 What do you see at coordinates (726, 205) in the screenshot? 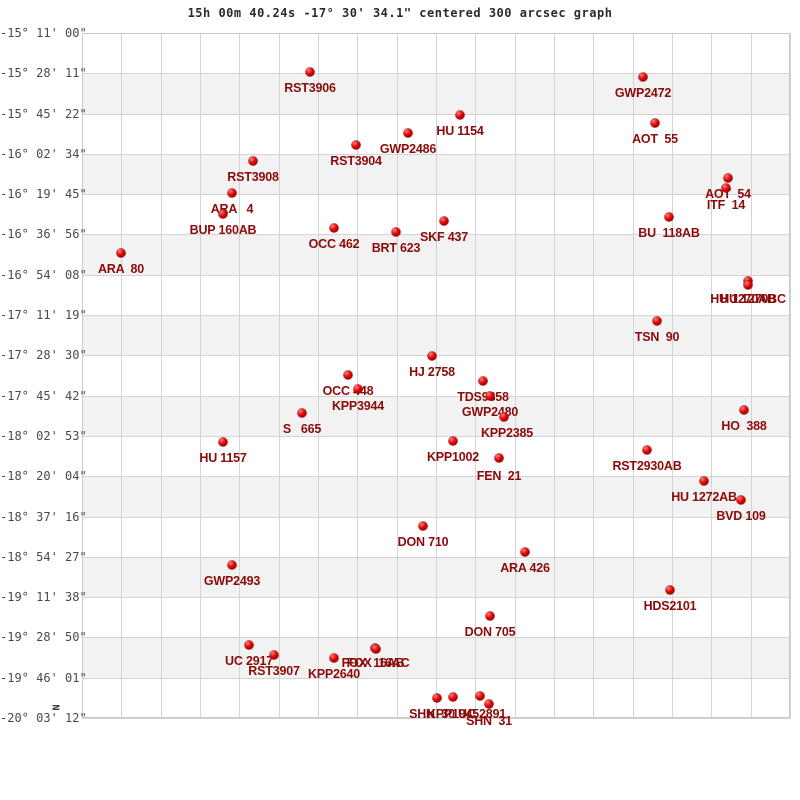
I see `star-label: ITF 14` at bounding box center [726, 205].